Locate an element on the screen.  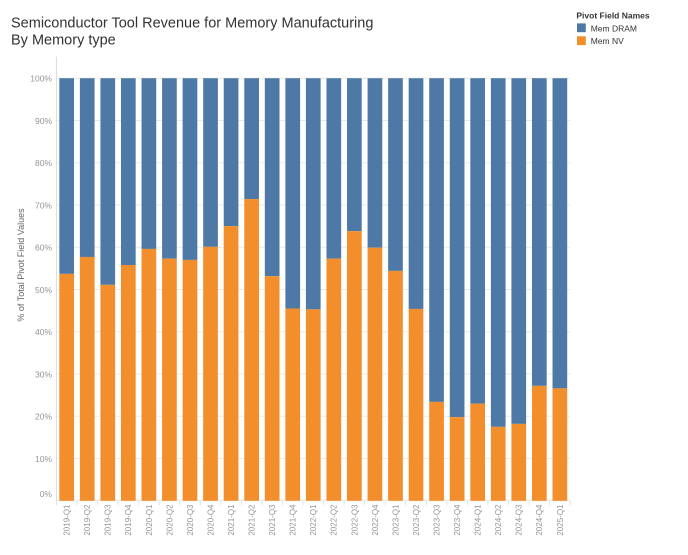
svg-text: 2022-Q1 is located at coordinates (313, 520).